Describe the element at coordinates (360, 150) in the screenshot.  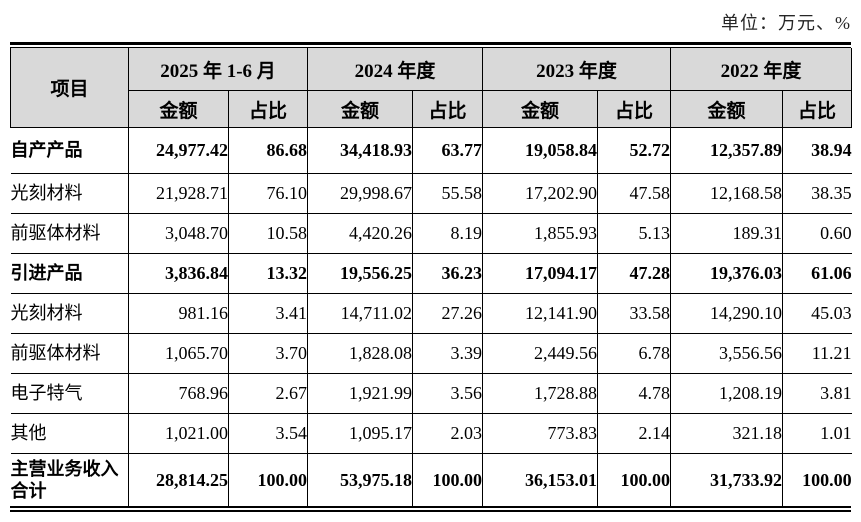
I see `amount-cell: 34,418.93` at that location.